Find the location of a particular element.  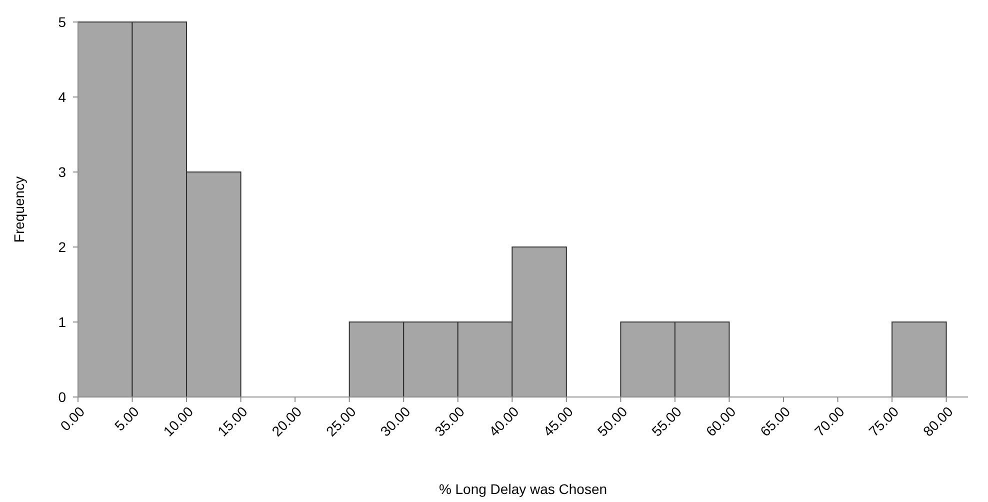

y-tick-label: 3 is located at coordinates (62, 172).